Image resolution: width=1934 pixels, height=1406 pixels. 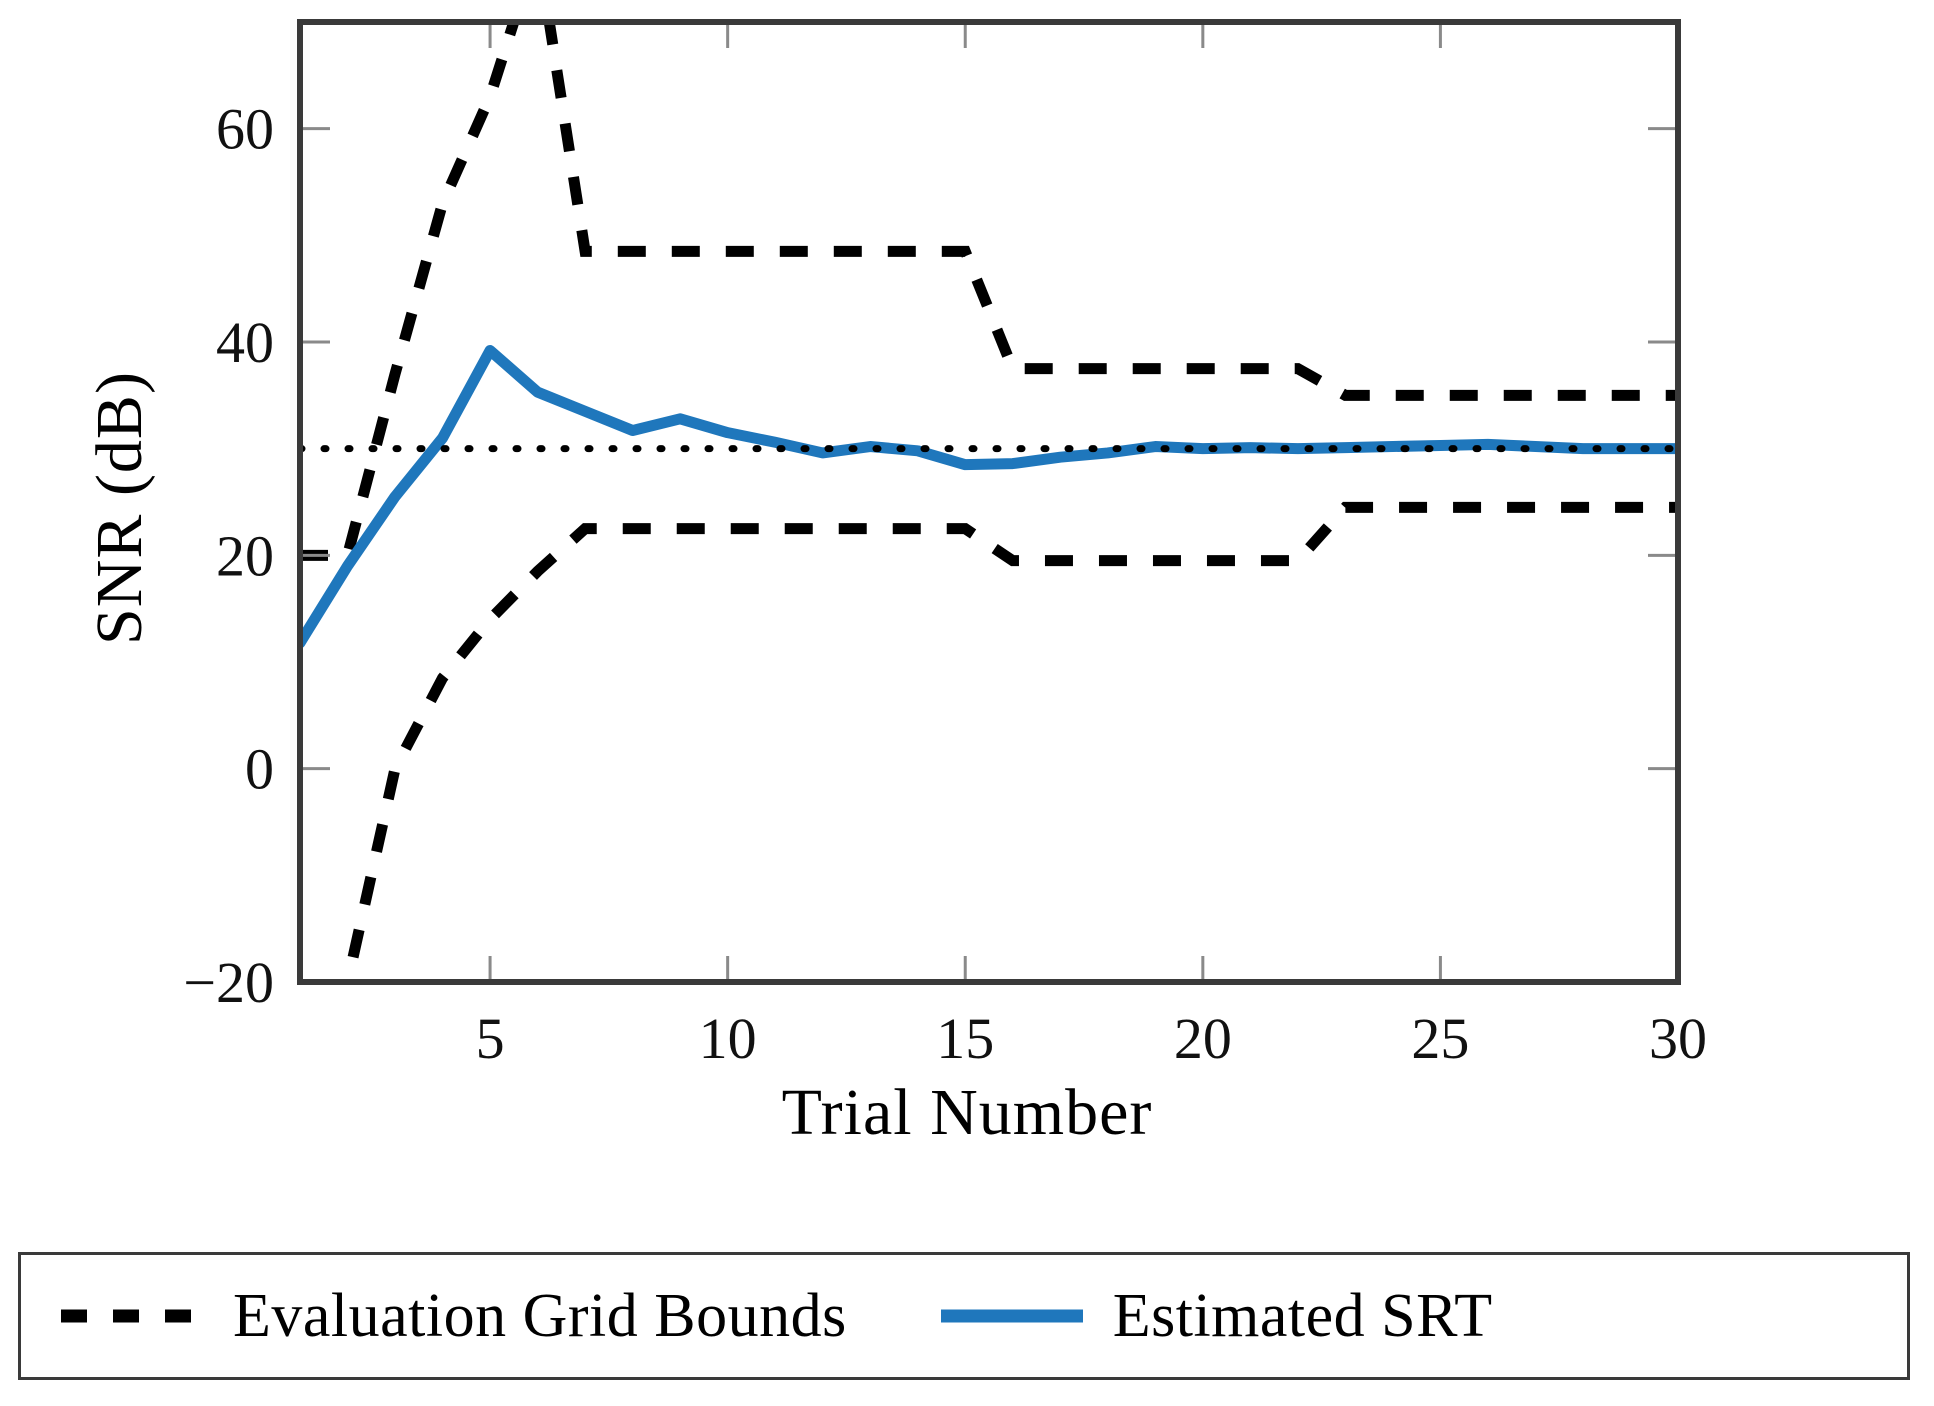 What do you see at coordinates (490, 1038) in the screenshot?
I see `x-tick-label: 5` at bounding box center [490, 1038].